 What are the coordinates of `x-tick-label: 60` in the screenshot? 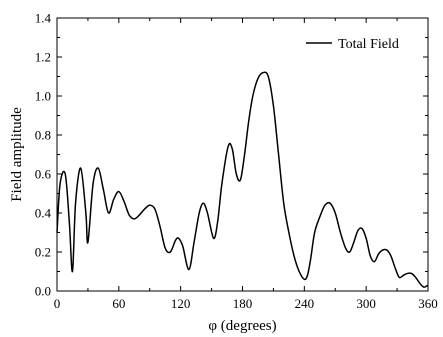 It's located at (118, 303).